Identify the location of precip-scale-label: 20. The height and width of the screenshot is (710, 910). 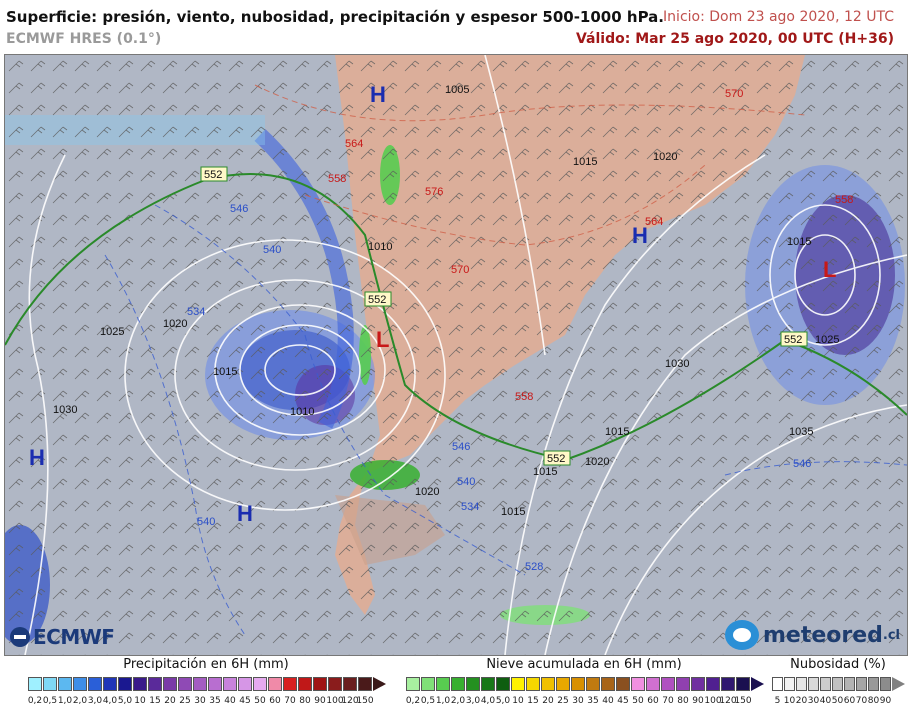
(170, 701).